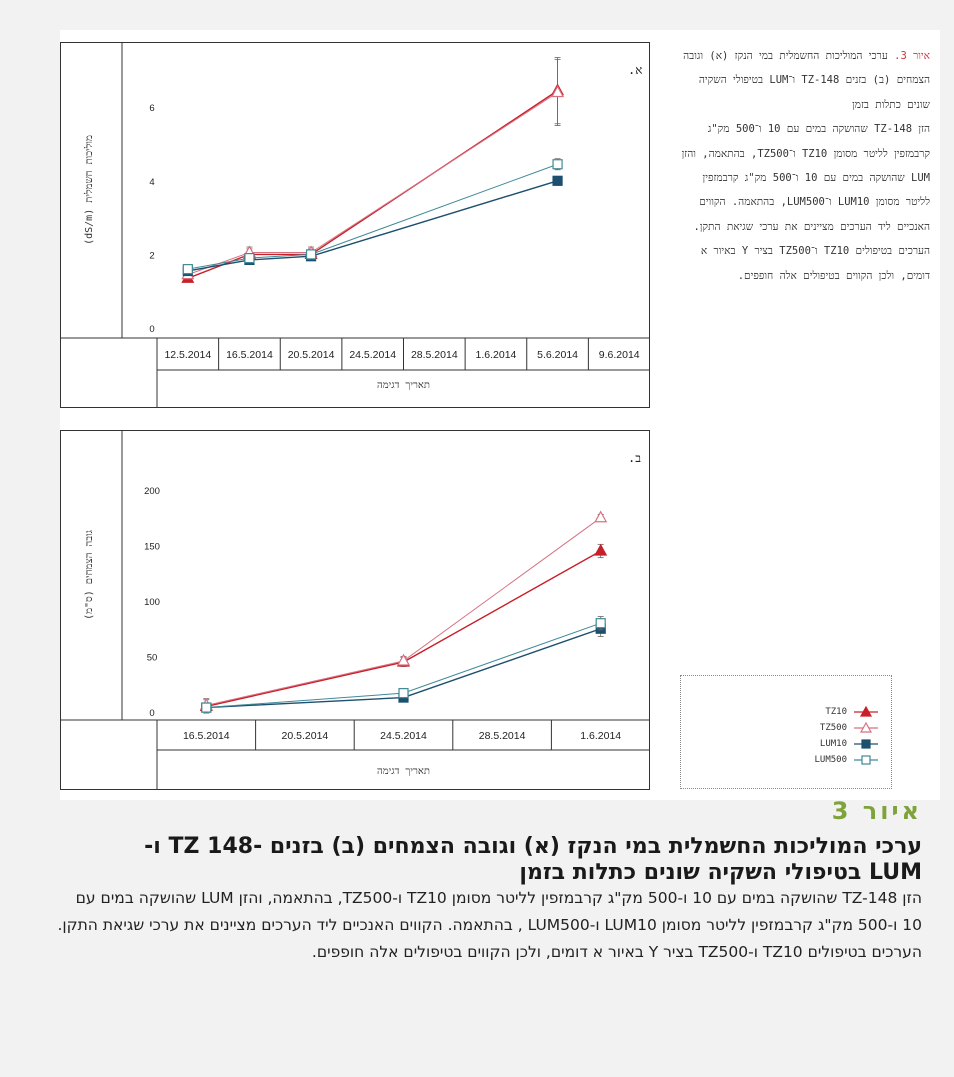 This screenshot has width=954, height=1077. Describe the element at coordinates (833, 744) in the screenshot. I see `legend-label: LUM10` at that location.